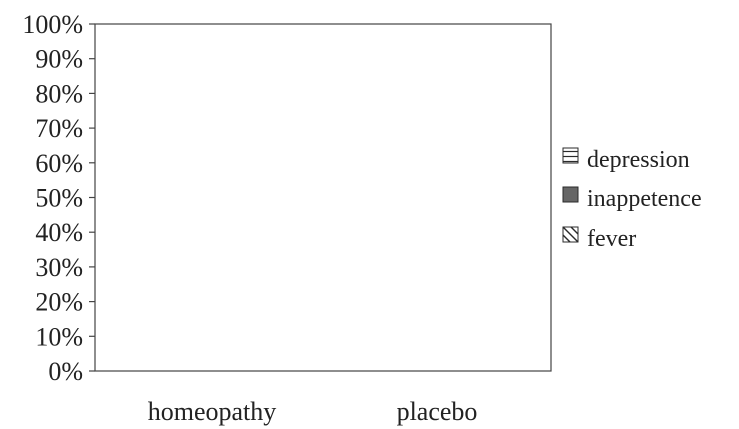 Image resolution: width=739 pixels, height=429 pixels. I want to click on y-tick-label: 0%, so click(65, 371).